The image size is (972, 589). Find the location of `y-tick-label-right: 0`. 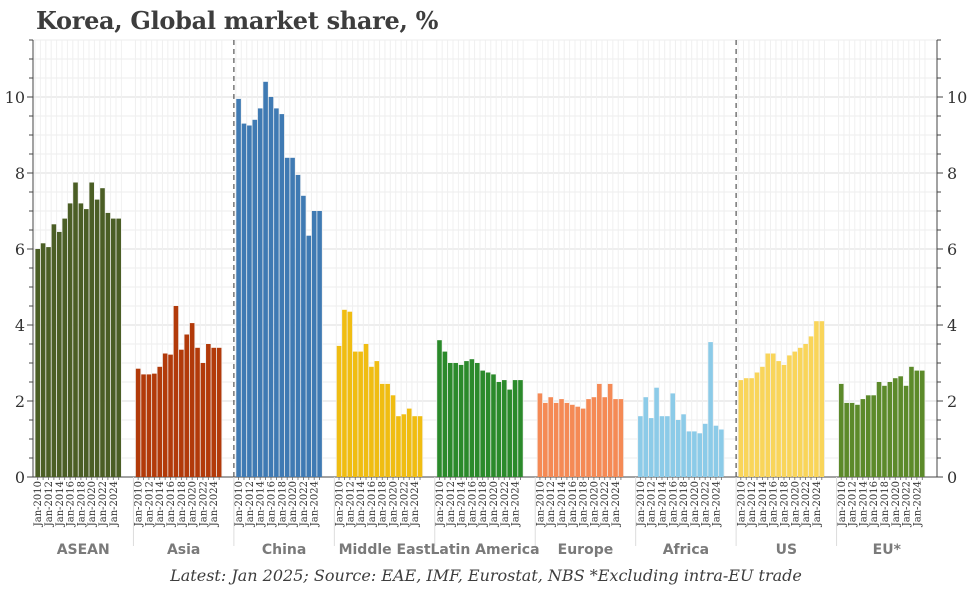

y-tick-label-right: 0 is located at coordinates (952, 477).